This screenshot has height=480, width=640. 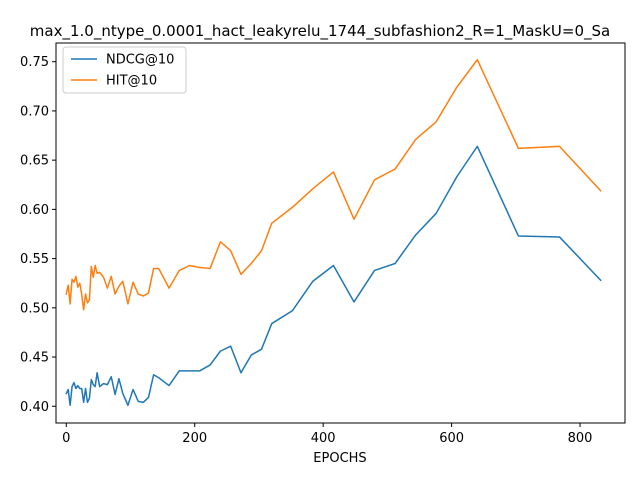 What do you see at coordinates (323, 438) in the screenshot?
I see `x-tick-label: 400` at bounding box center [323, 438].